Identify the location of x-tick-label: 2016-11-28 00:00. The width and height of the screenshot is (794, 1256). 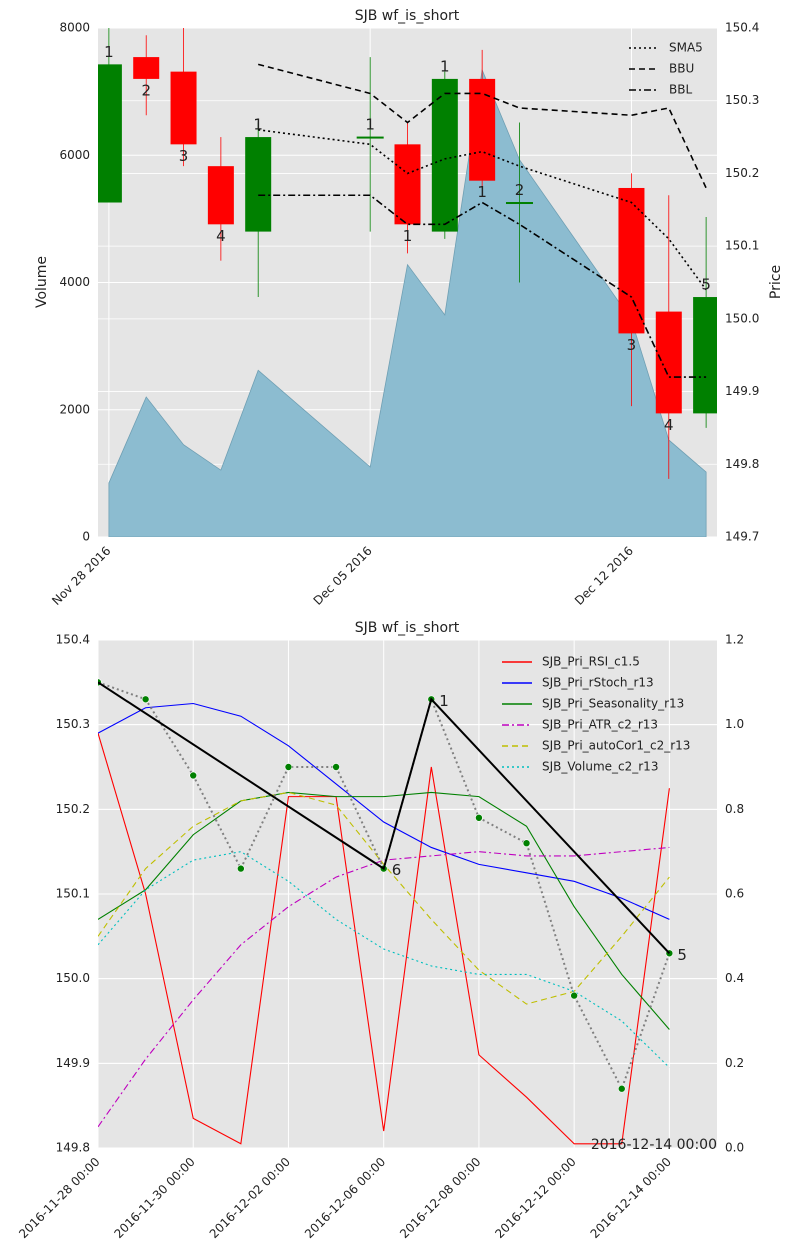
(59, 1198).